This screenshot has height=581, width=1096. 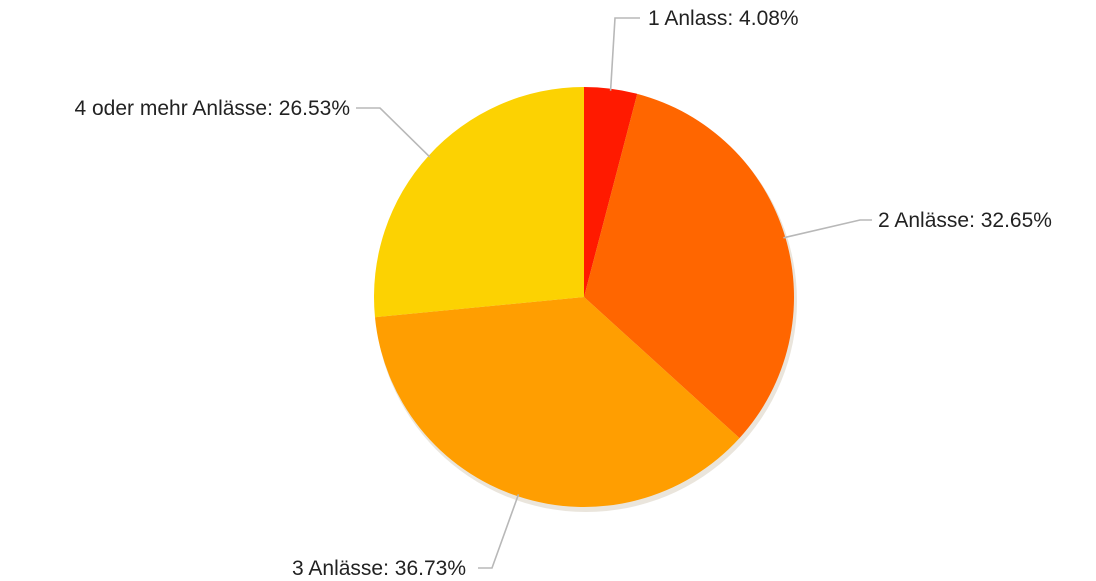 What do you see at coordinates (965, 220) in the screenshot?
I see `slice-label-2: 2 Anlässe: 32.65%` at bounding box center [965, 220].